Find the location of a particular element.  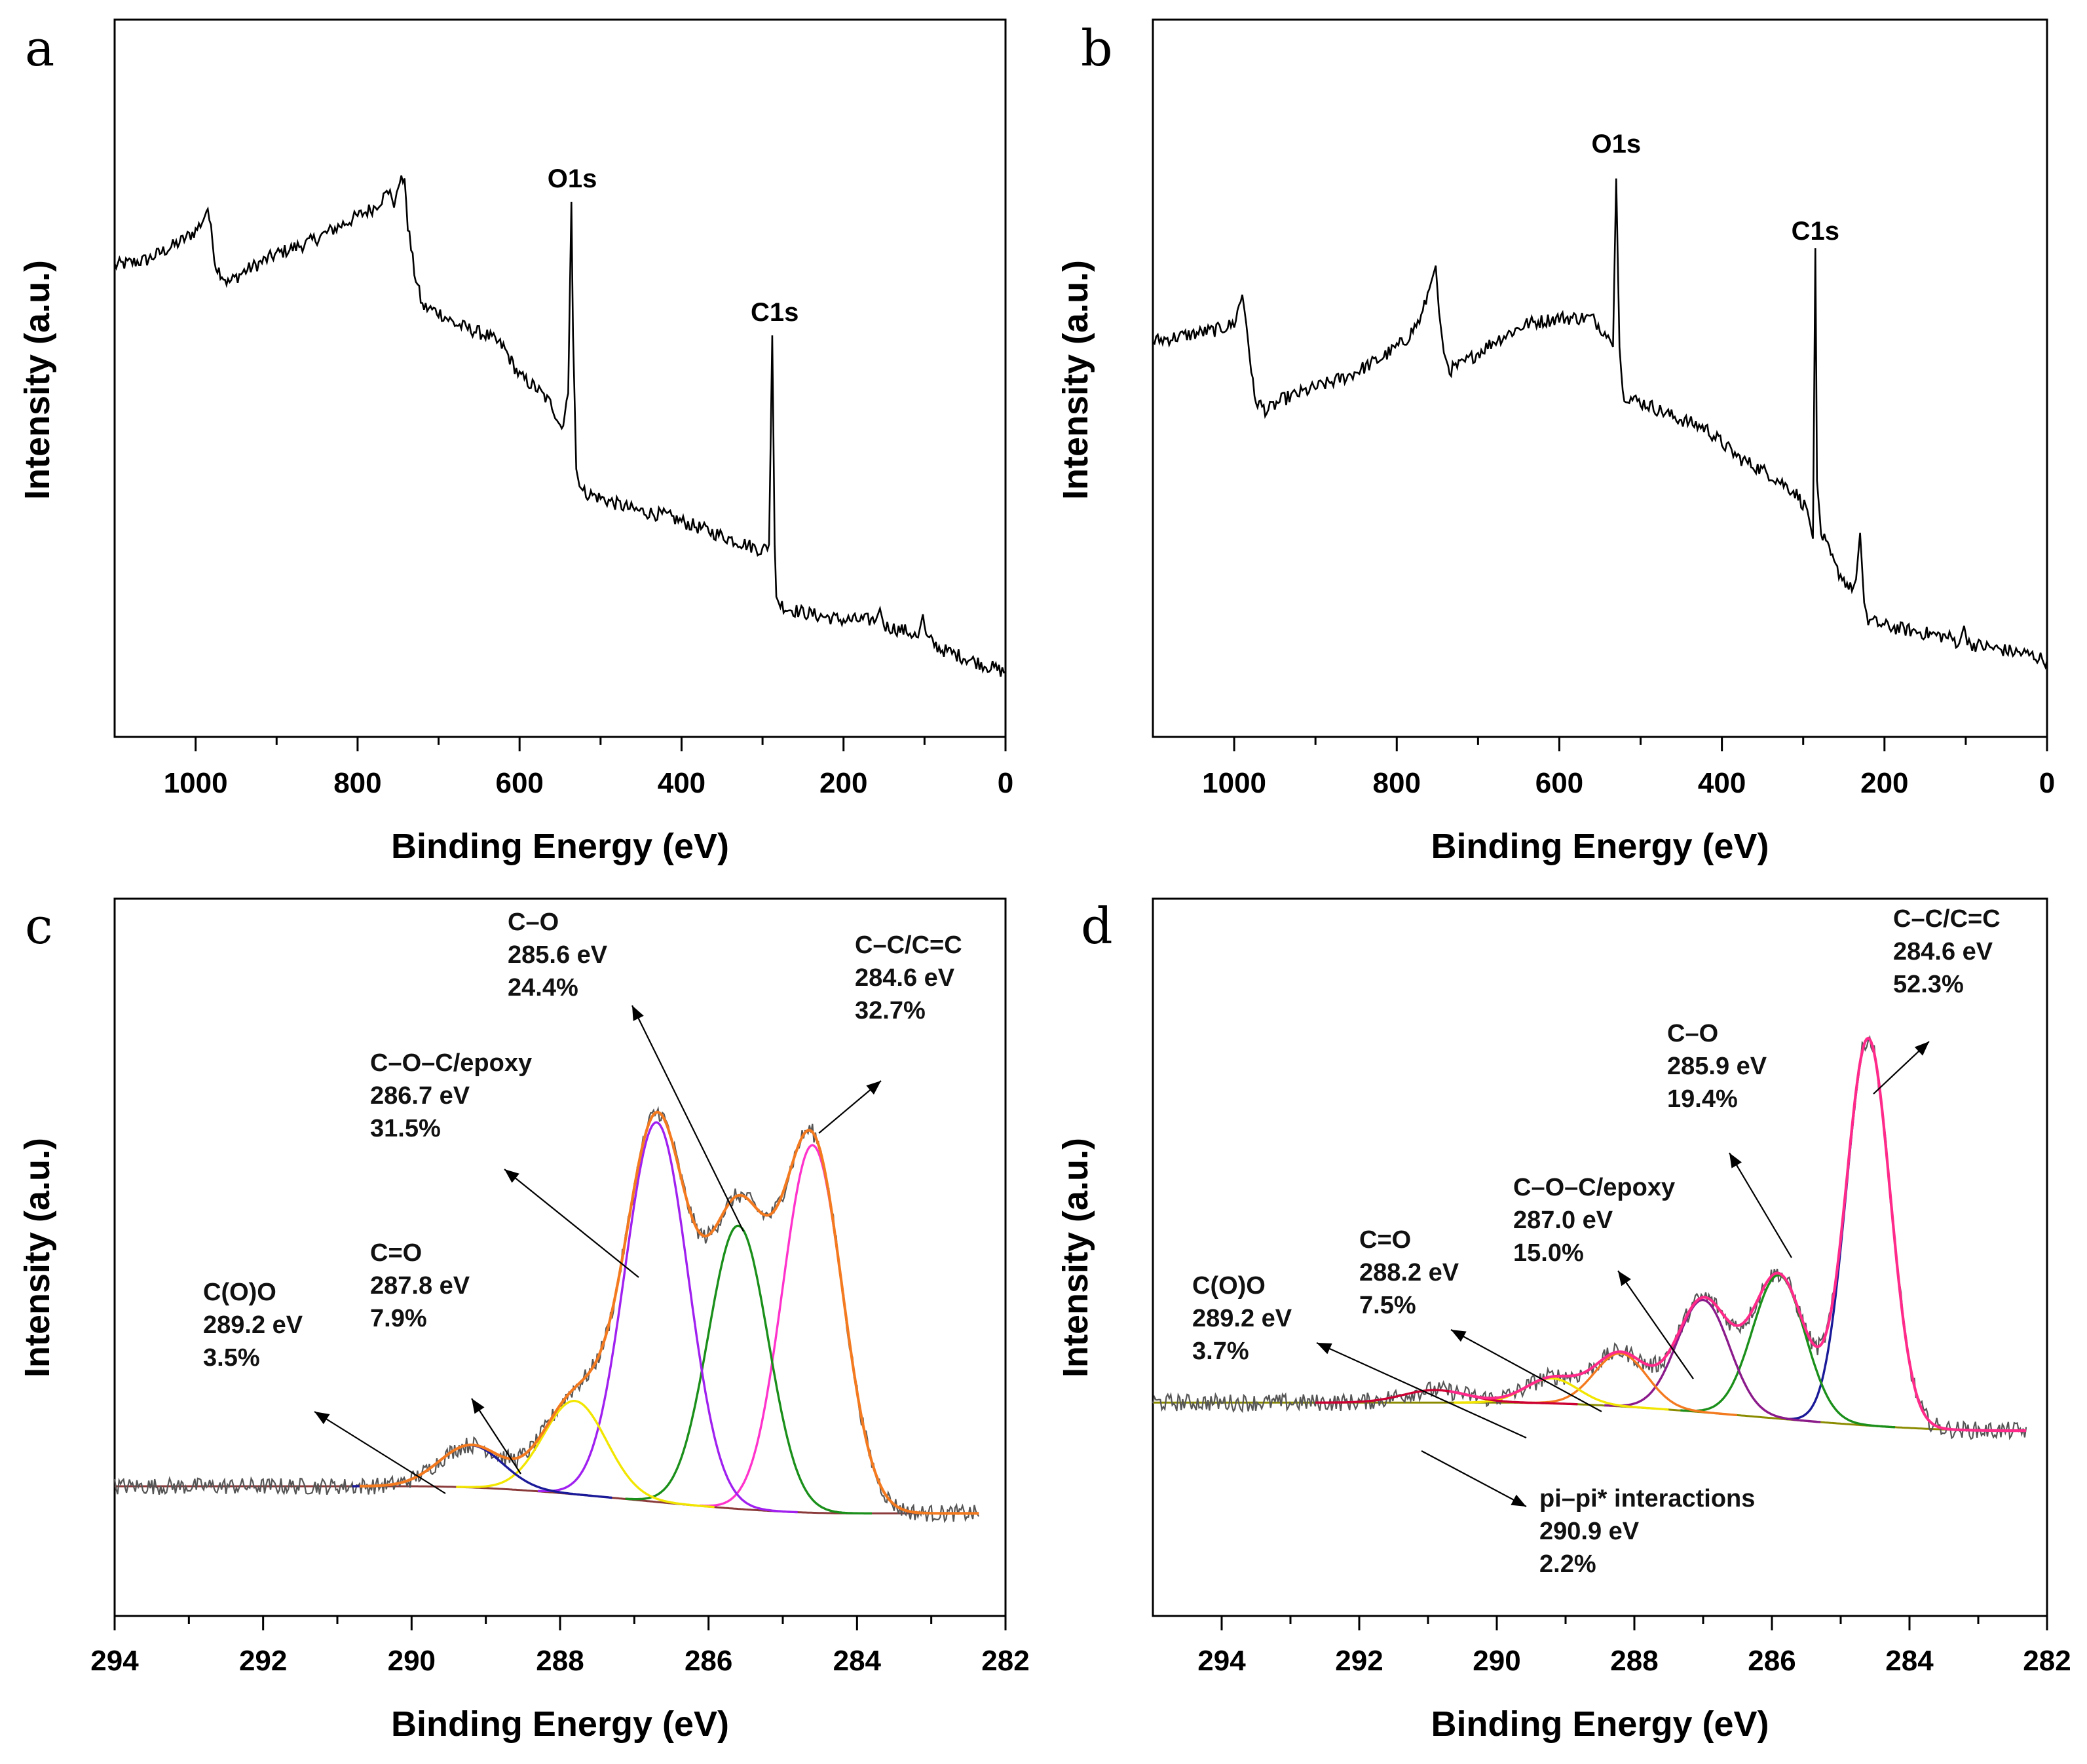

component-c-c-c-c is located at coordinates (1875, 1234).